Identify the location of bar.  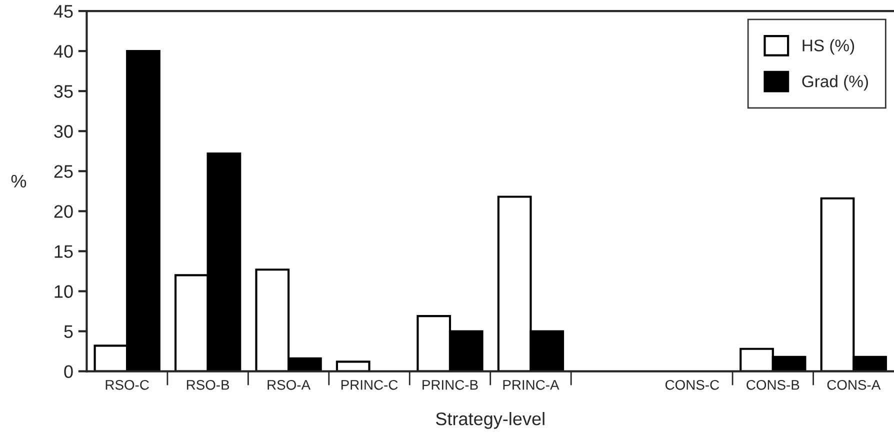
(353, 366).